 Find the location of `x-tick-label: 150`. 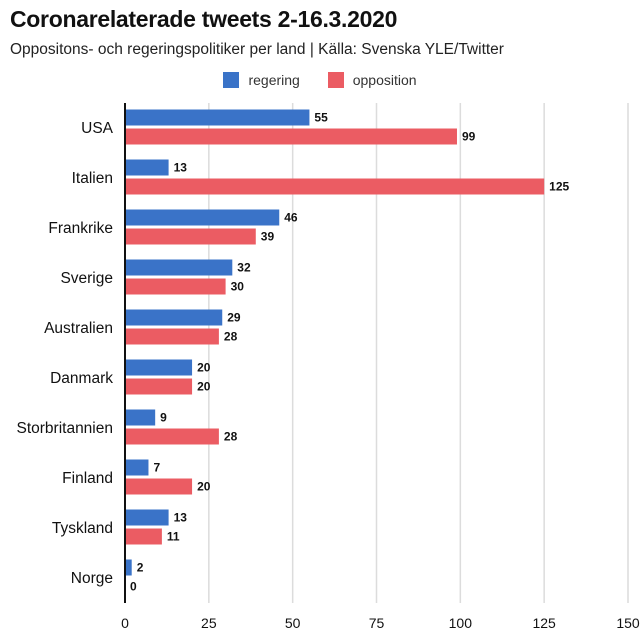

x-tick-label: 150 is located at coordinates (628, 623).